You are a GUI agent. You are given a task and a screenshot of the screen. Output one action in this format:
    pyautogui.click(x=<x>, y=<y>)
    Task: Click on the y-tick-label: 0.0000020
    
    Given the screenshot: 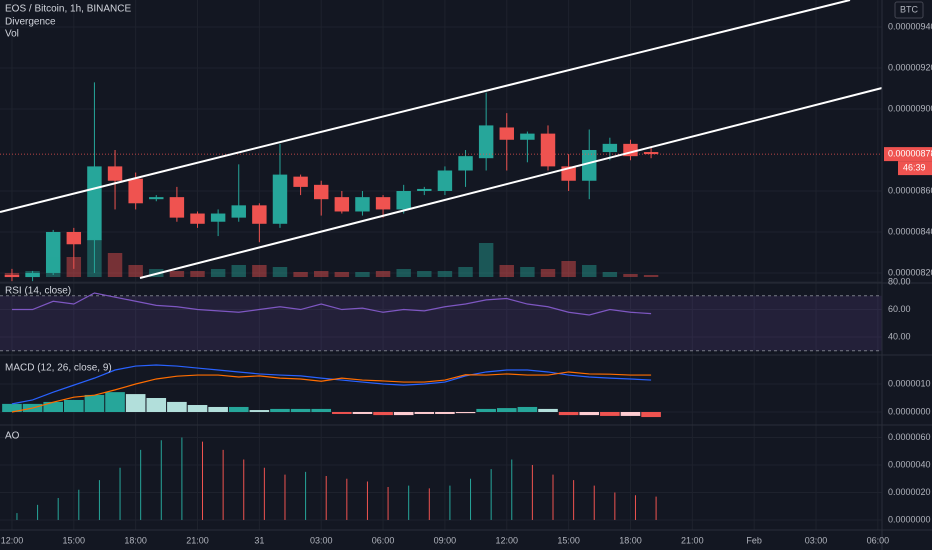 What is the action you would take?
    pyautogui.click(x=909, y=492)
    